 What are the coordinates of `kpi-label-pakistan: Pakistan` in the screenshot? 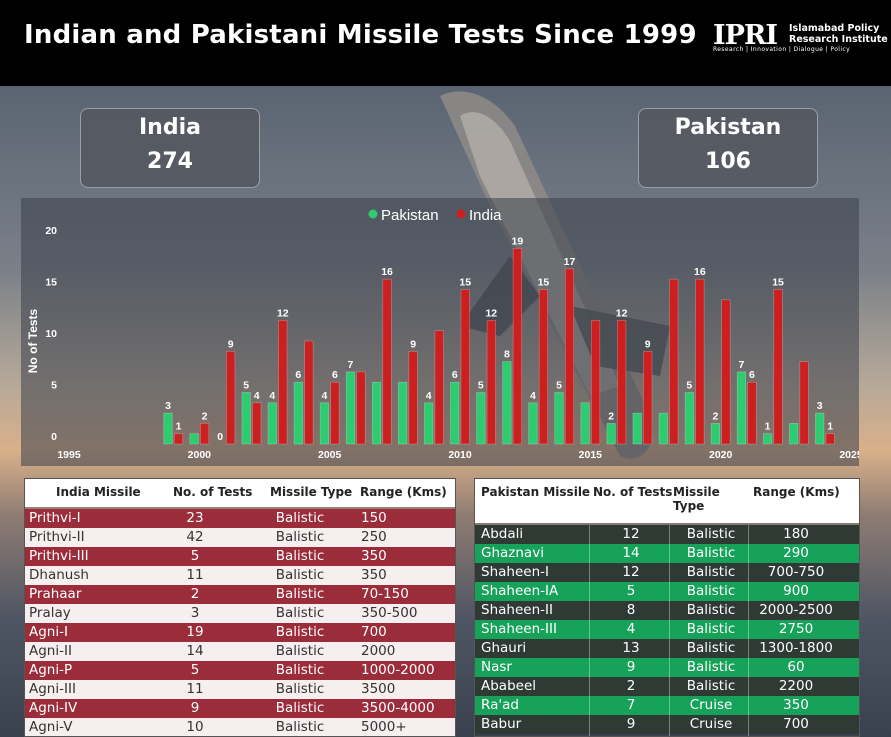 It's located at (728, 127).